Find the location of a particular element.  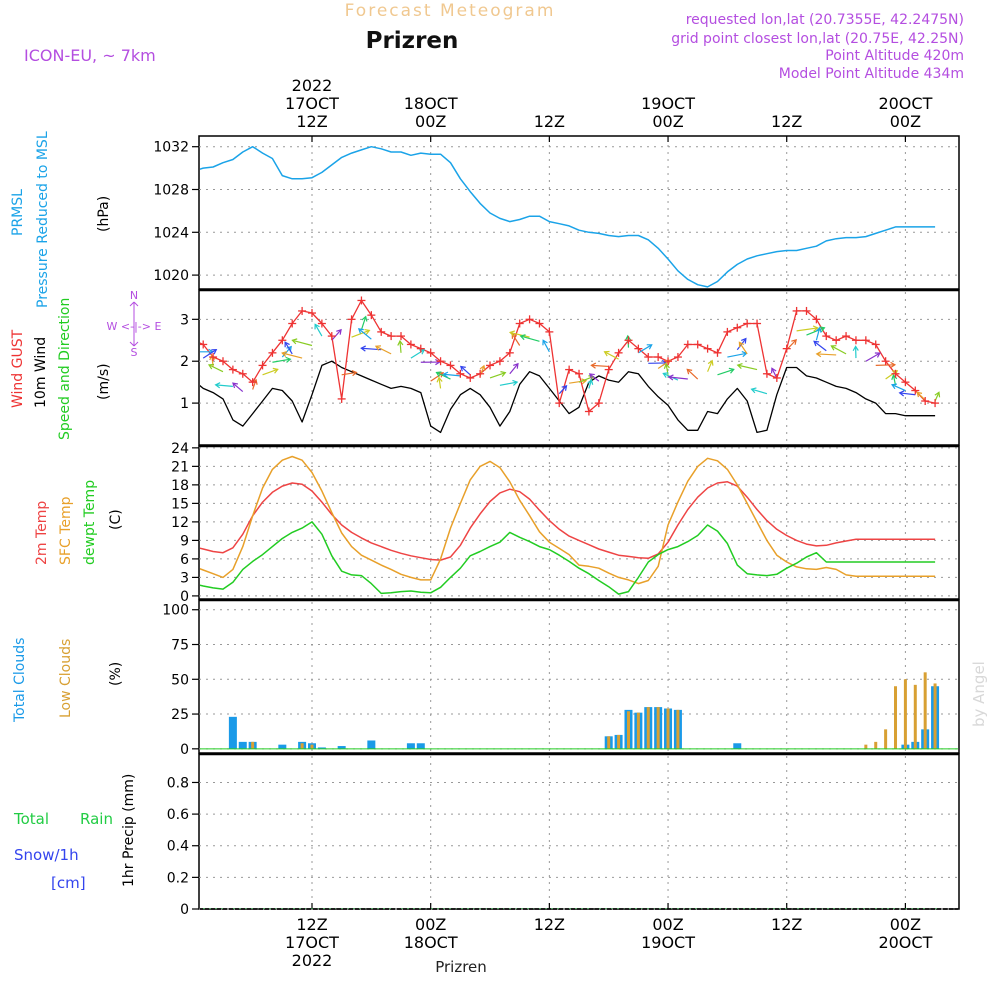

pressure-panel-frame is located at coordinates (579, 212).